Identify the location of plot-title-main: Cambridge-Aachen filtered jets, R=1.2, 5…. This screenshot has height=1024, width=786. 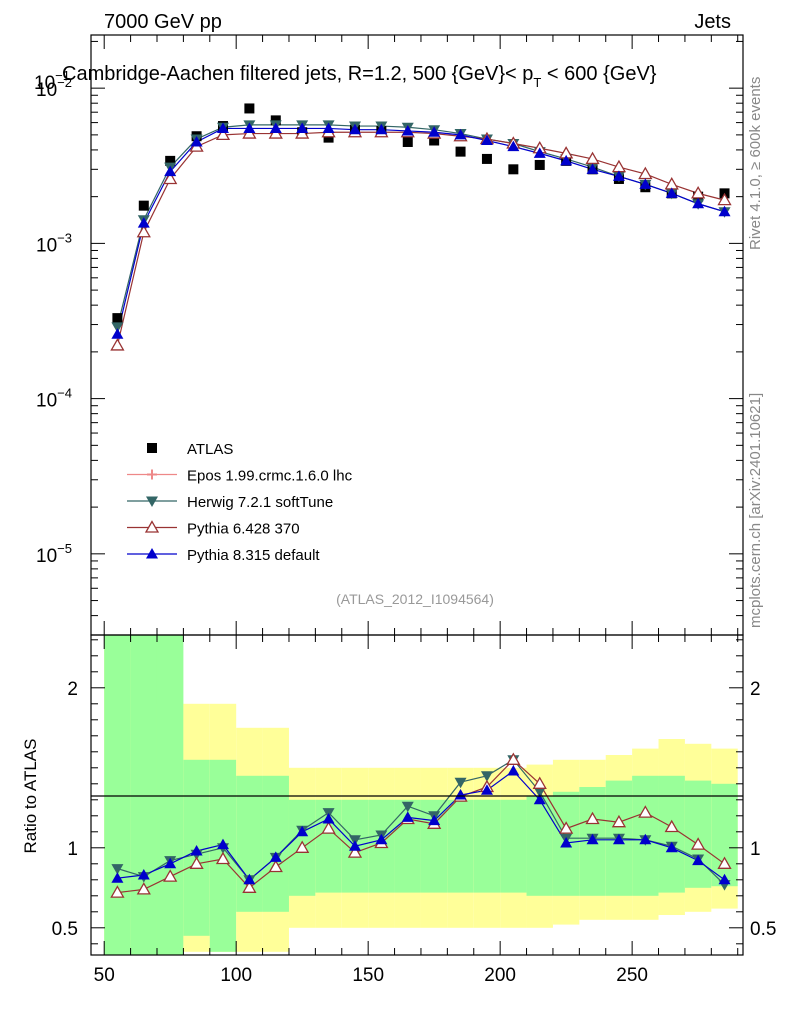
(297, 74).